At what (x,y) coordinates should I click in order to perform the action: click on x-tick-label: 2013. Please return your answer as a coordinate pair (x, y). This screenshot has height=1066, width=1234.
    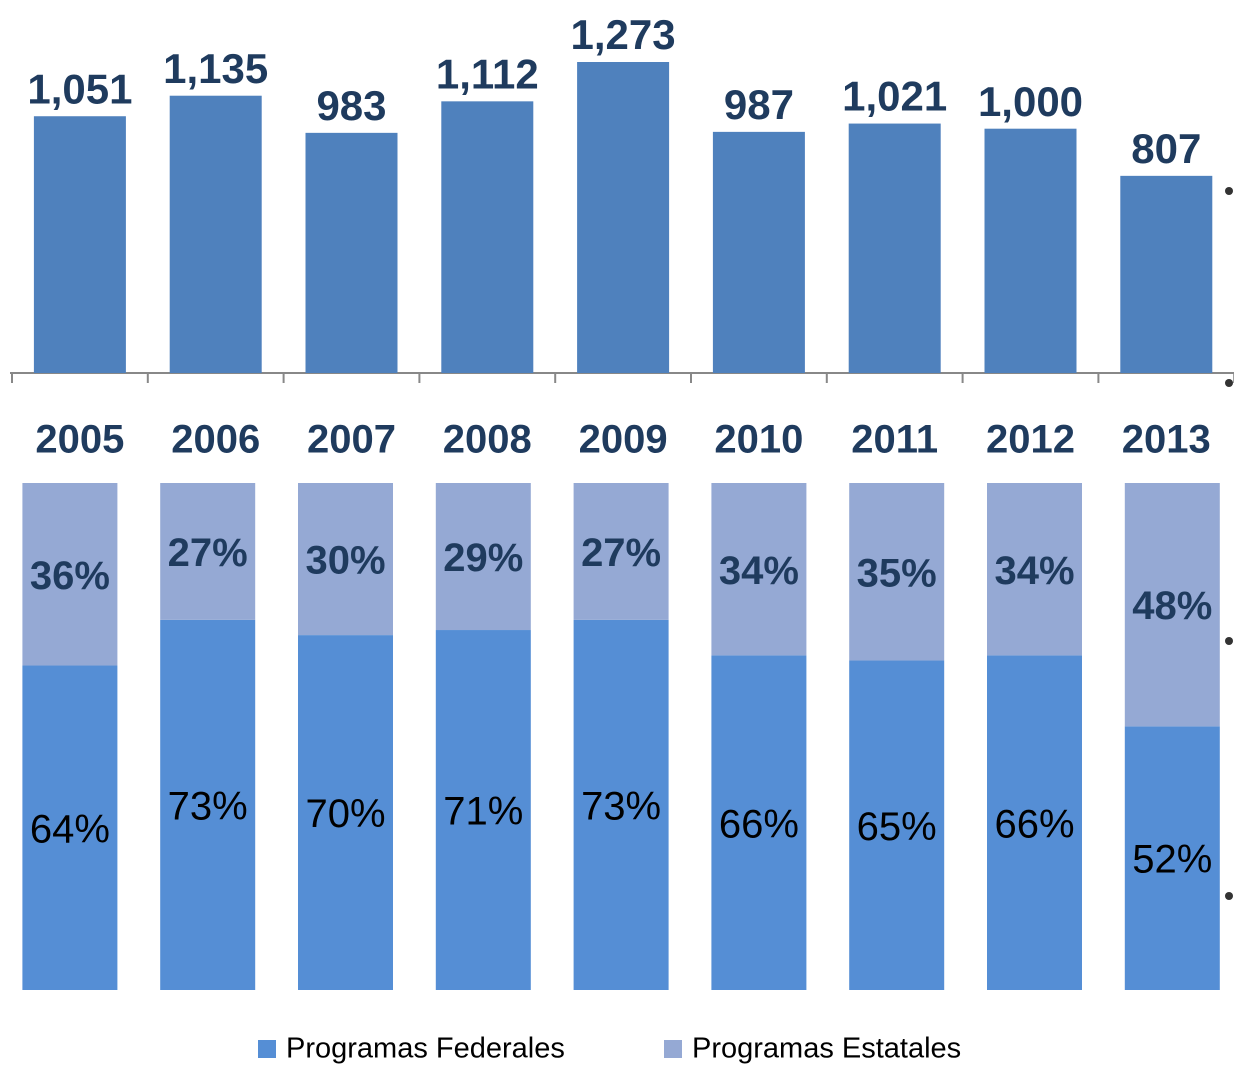
    Looking at the image, I should click on (1166, 440).